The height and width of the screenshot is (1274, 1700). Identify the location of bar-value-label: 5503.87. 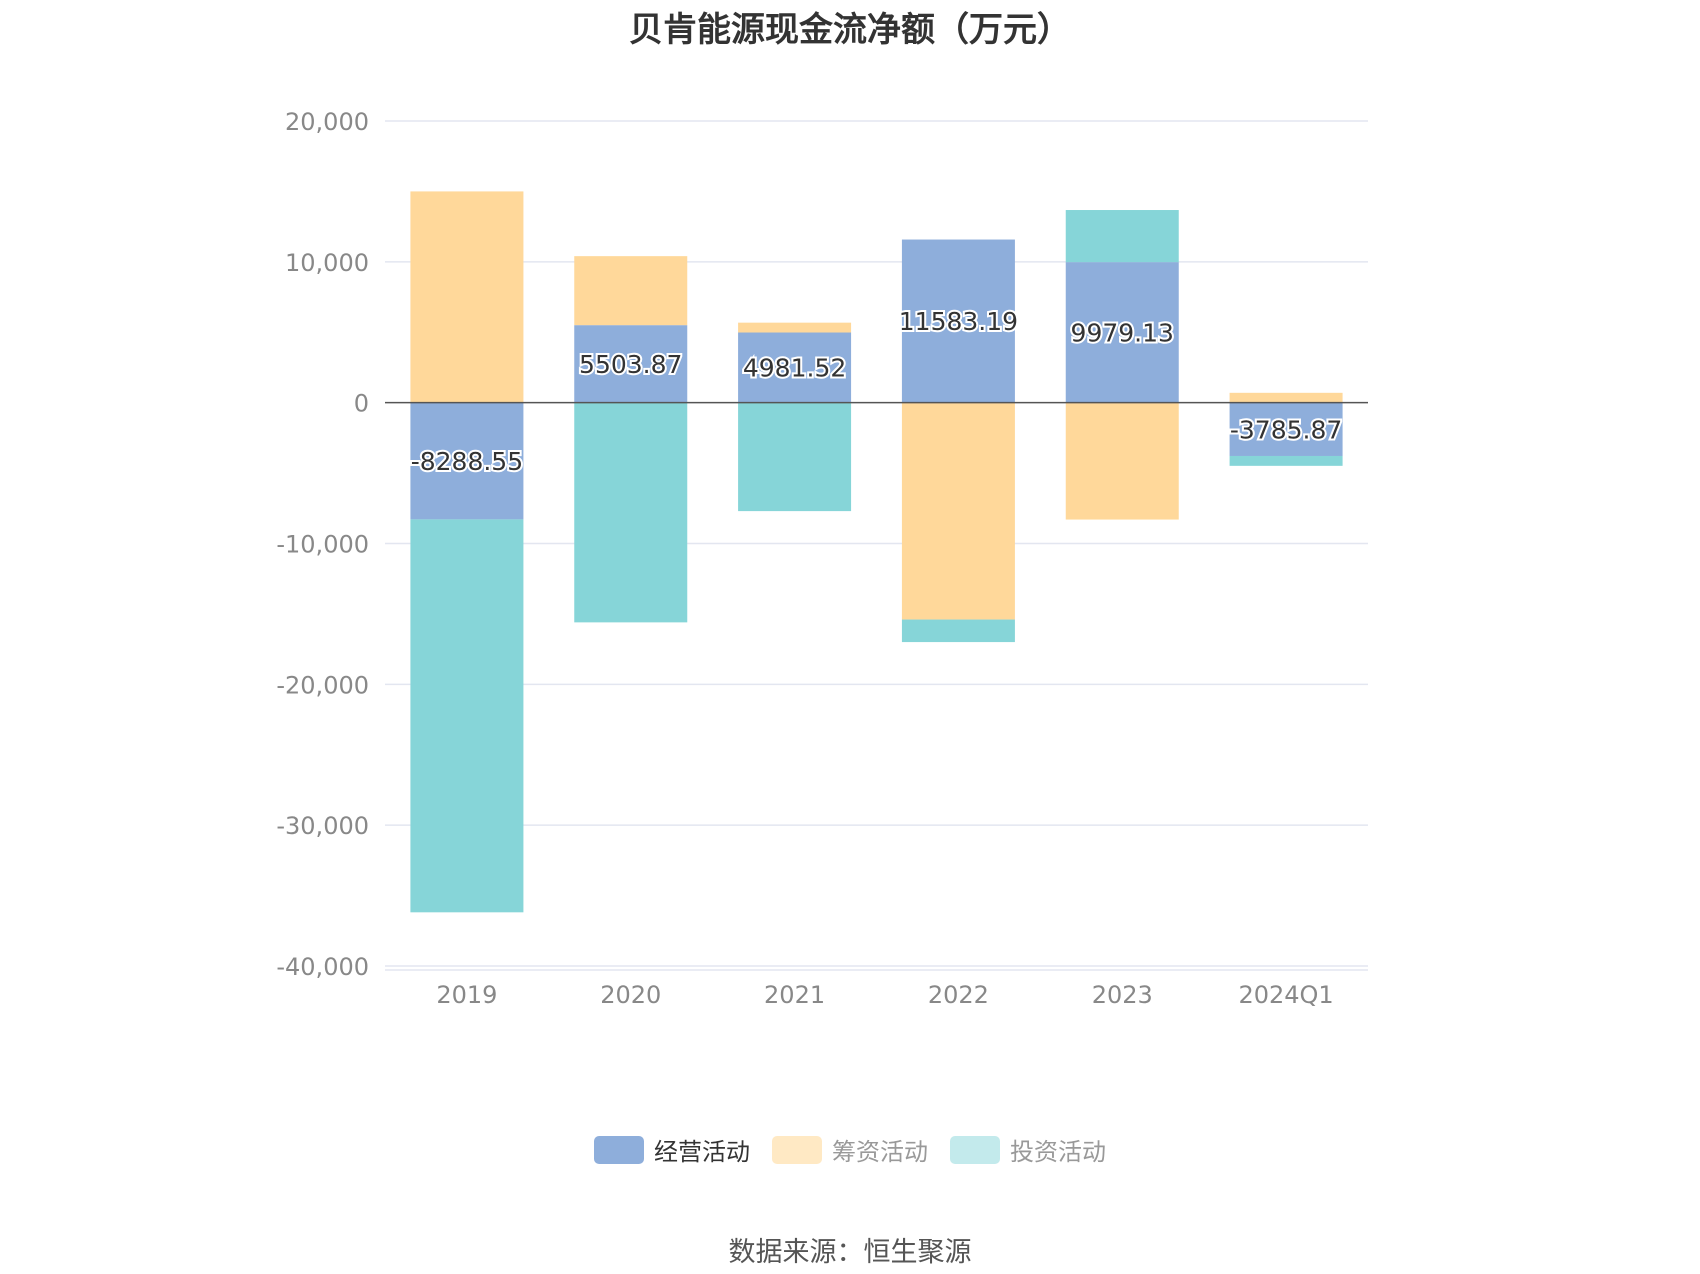
(630, 364).